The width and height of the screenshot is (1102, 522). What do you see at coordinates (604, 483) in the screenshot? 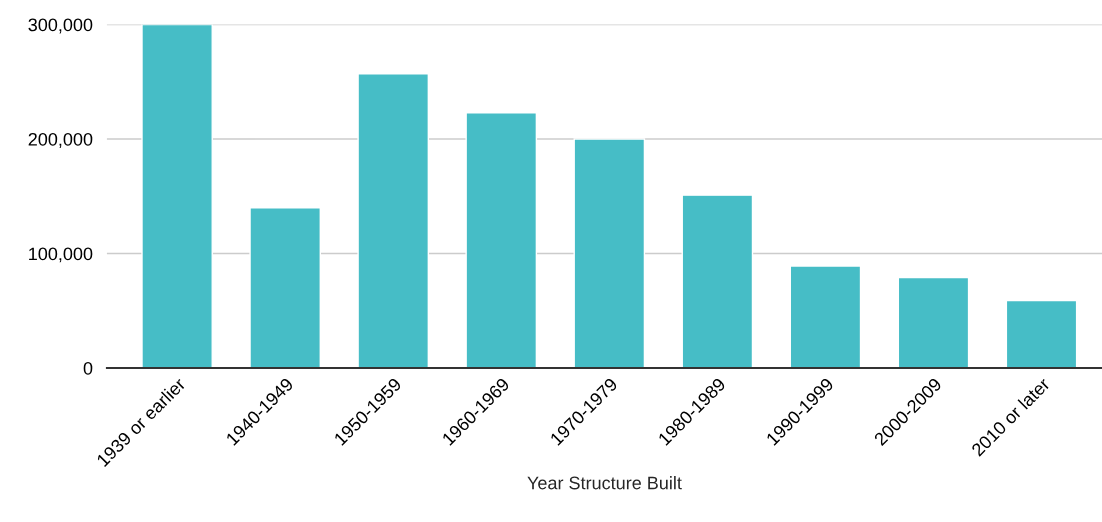
I see `x-axis-title: Year Structure Built` at bounding box center [604, 483].